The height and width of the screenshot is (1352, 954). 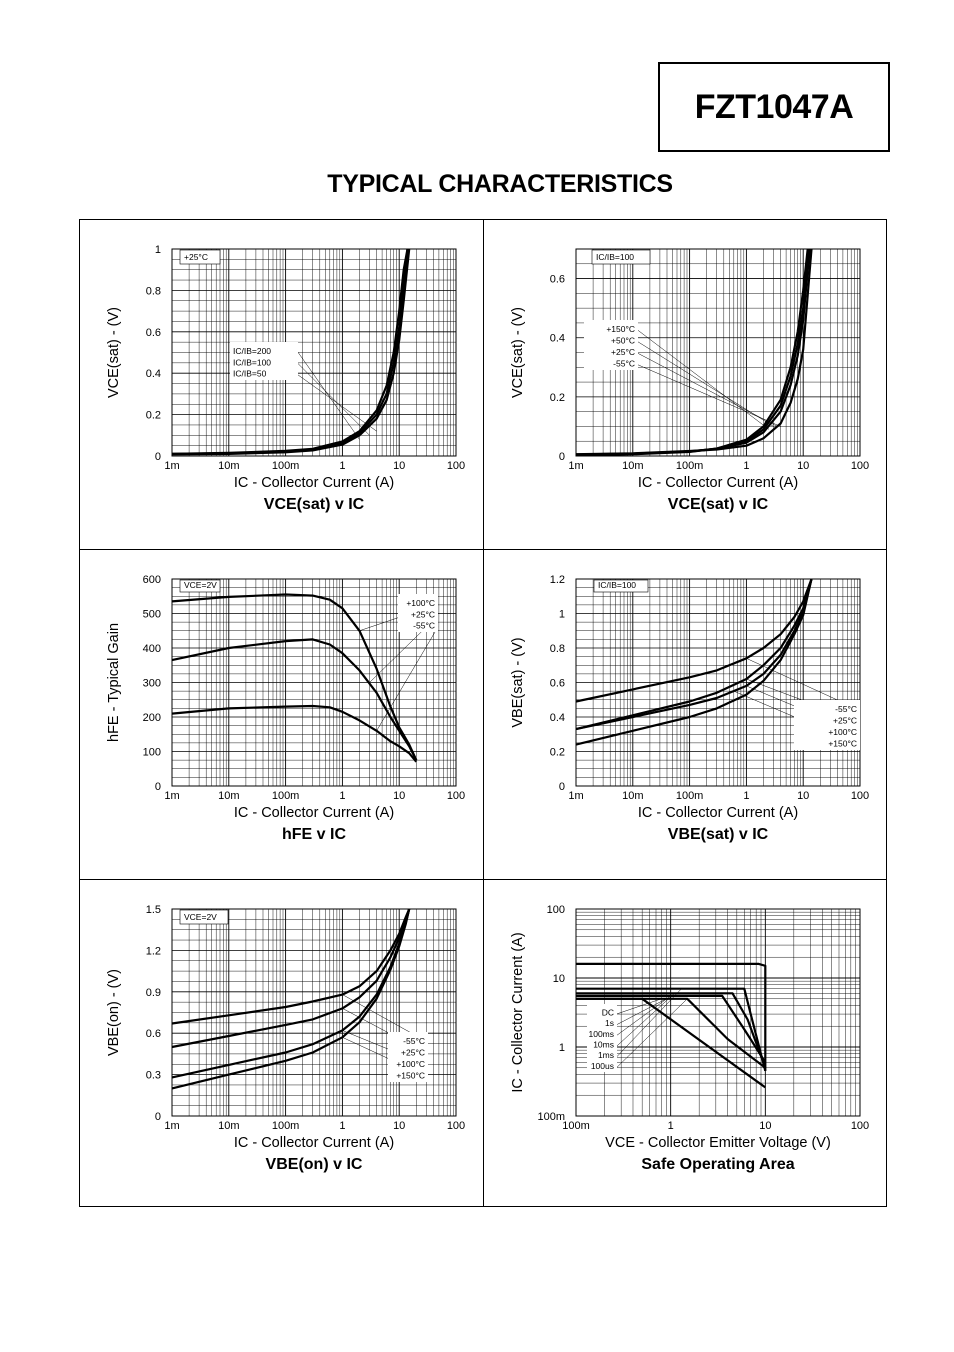 I want to click on y-tick-label: 1.2, so click(x=153, y=951).